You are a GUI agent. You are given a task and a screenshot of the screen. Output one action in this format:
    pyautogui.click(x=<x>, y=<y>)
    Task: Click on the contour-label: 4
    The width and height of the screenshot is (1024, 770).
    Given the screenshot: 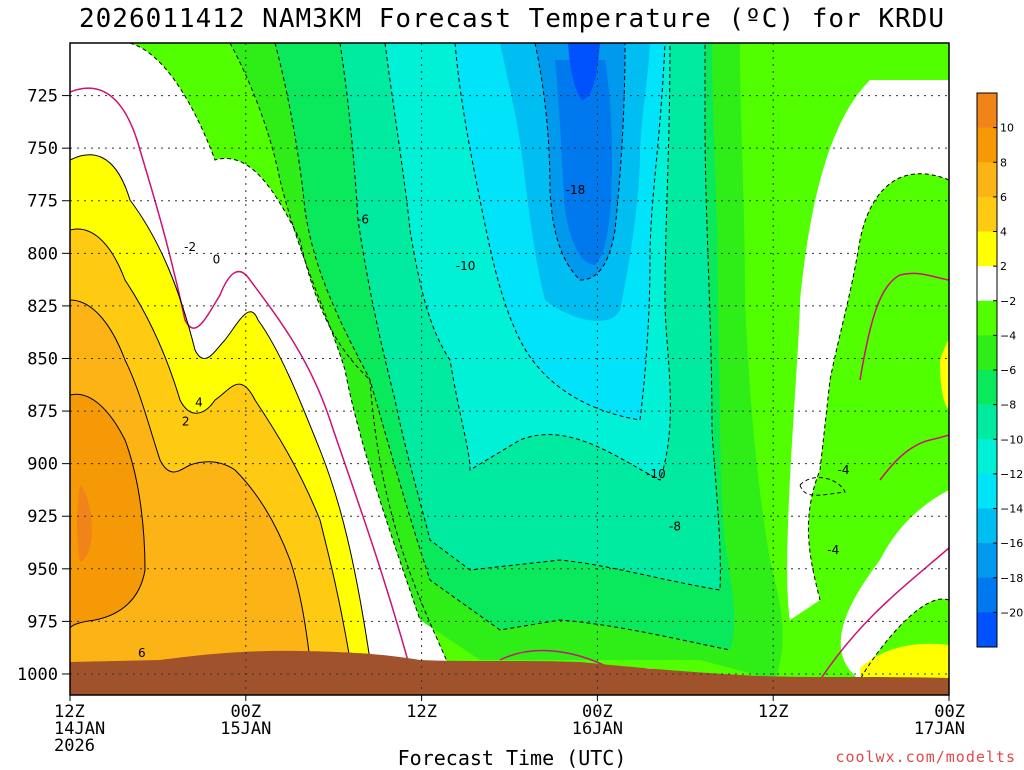 What is the action you would take?
    pyautogui.click(x=199, y=403)
    